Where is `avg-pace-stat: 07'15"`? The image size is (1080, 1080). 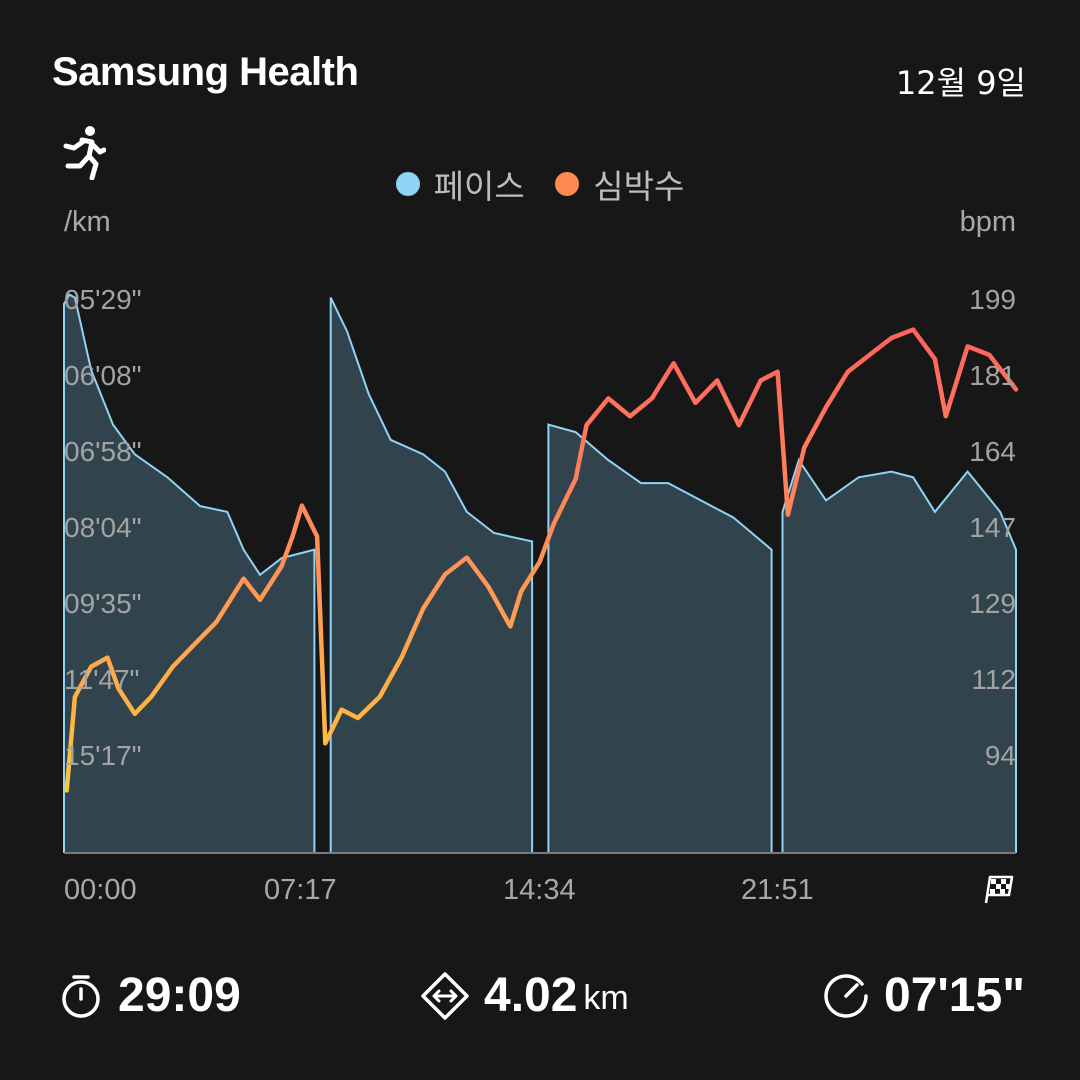 avg-pace-stat: 07'15" is located at coordinates (923, 995).